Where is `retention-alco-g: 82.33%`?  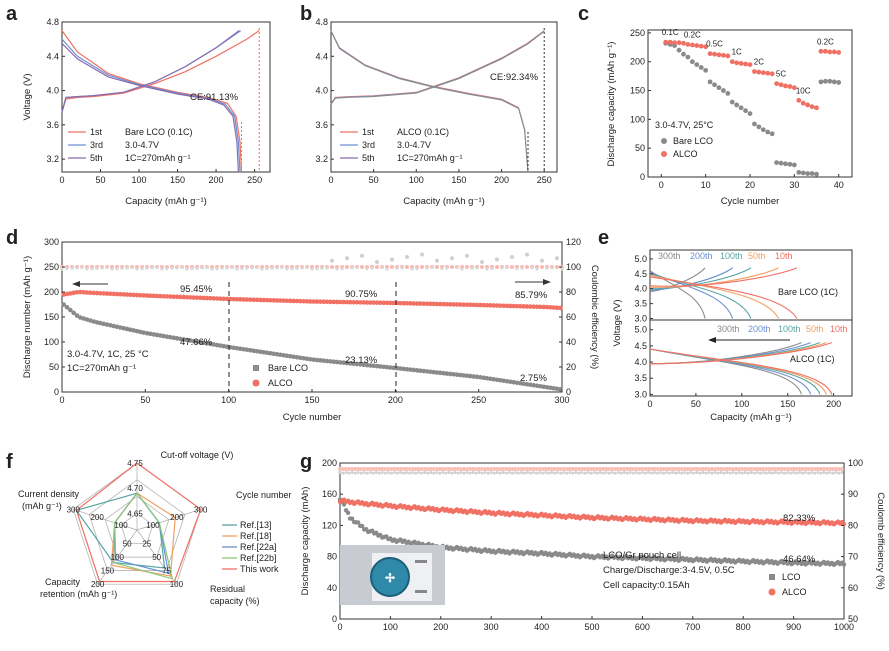 retention-alco-g: 82.33% is located at coordinates (799, 518).